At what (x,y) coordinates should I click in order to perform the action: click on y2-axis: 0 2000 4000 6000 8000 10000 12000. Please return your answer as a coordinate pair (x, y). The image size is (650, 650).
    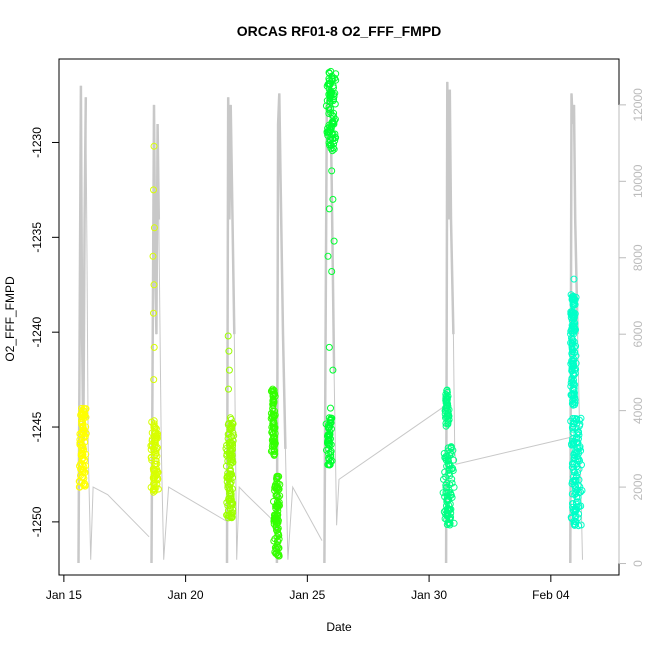
    Looking at the image, I should click on (631, 327).